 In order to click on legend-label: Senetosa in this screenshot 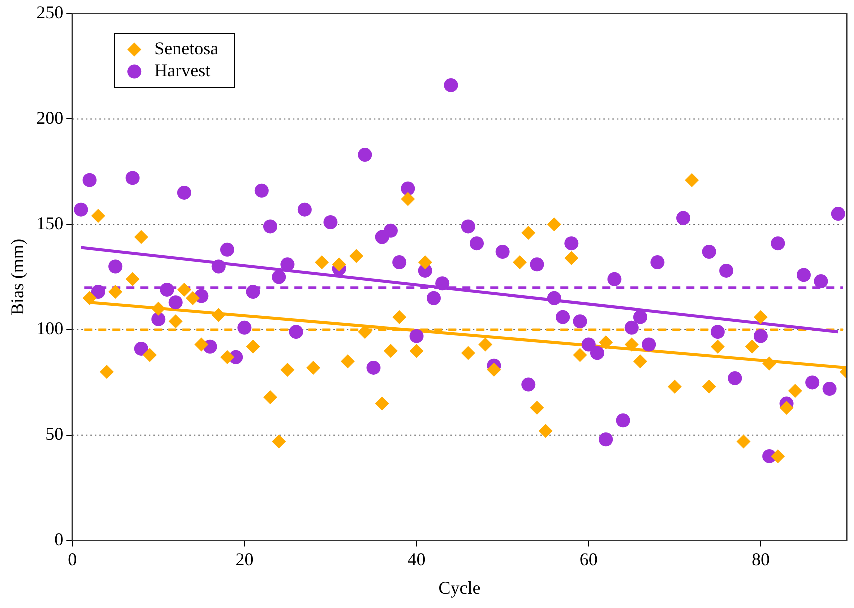, I will do `click(186, 48)`.